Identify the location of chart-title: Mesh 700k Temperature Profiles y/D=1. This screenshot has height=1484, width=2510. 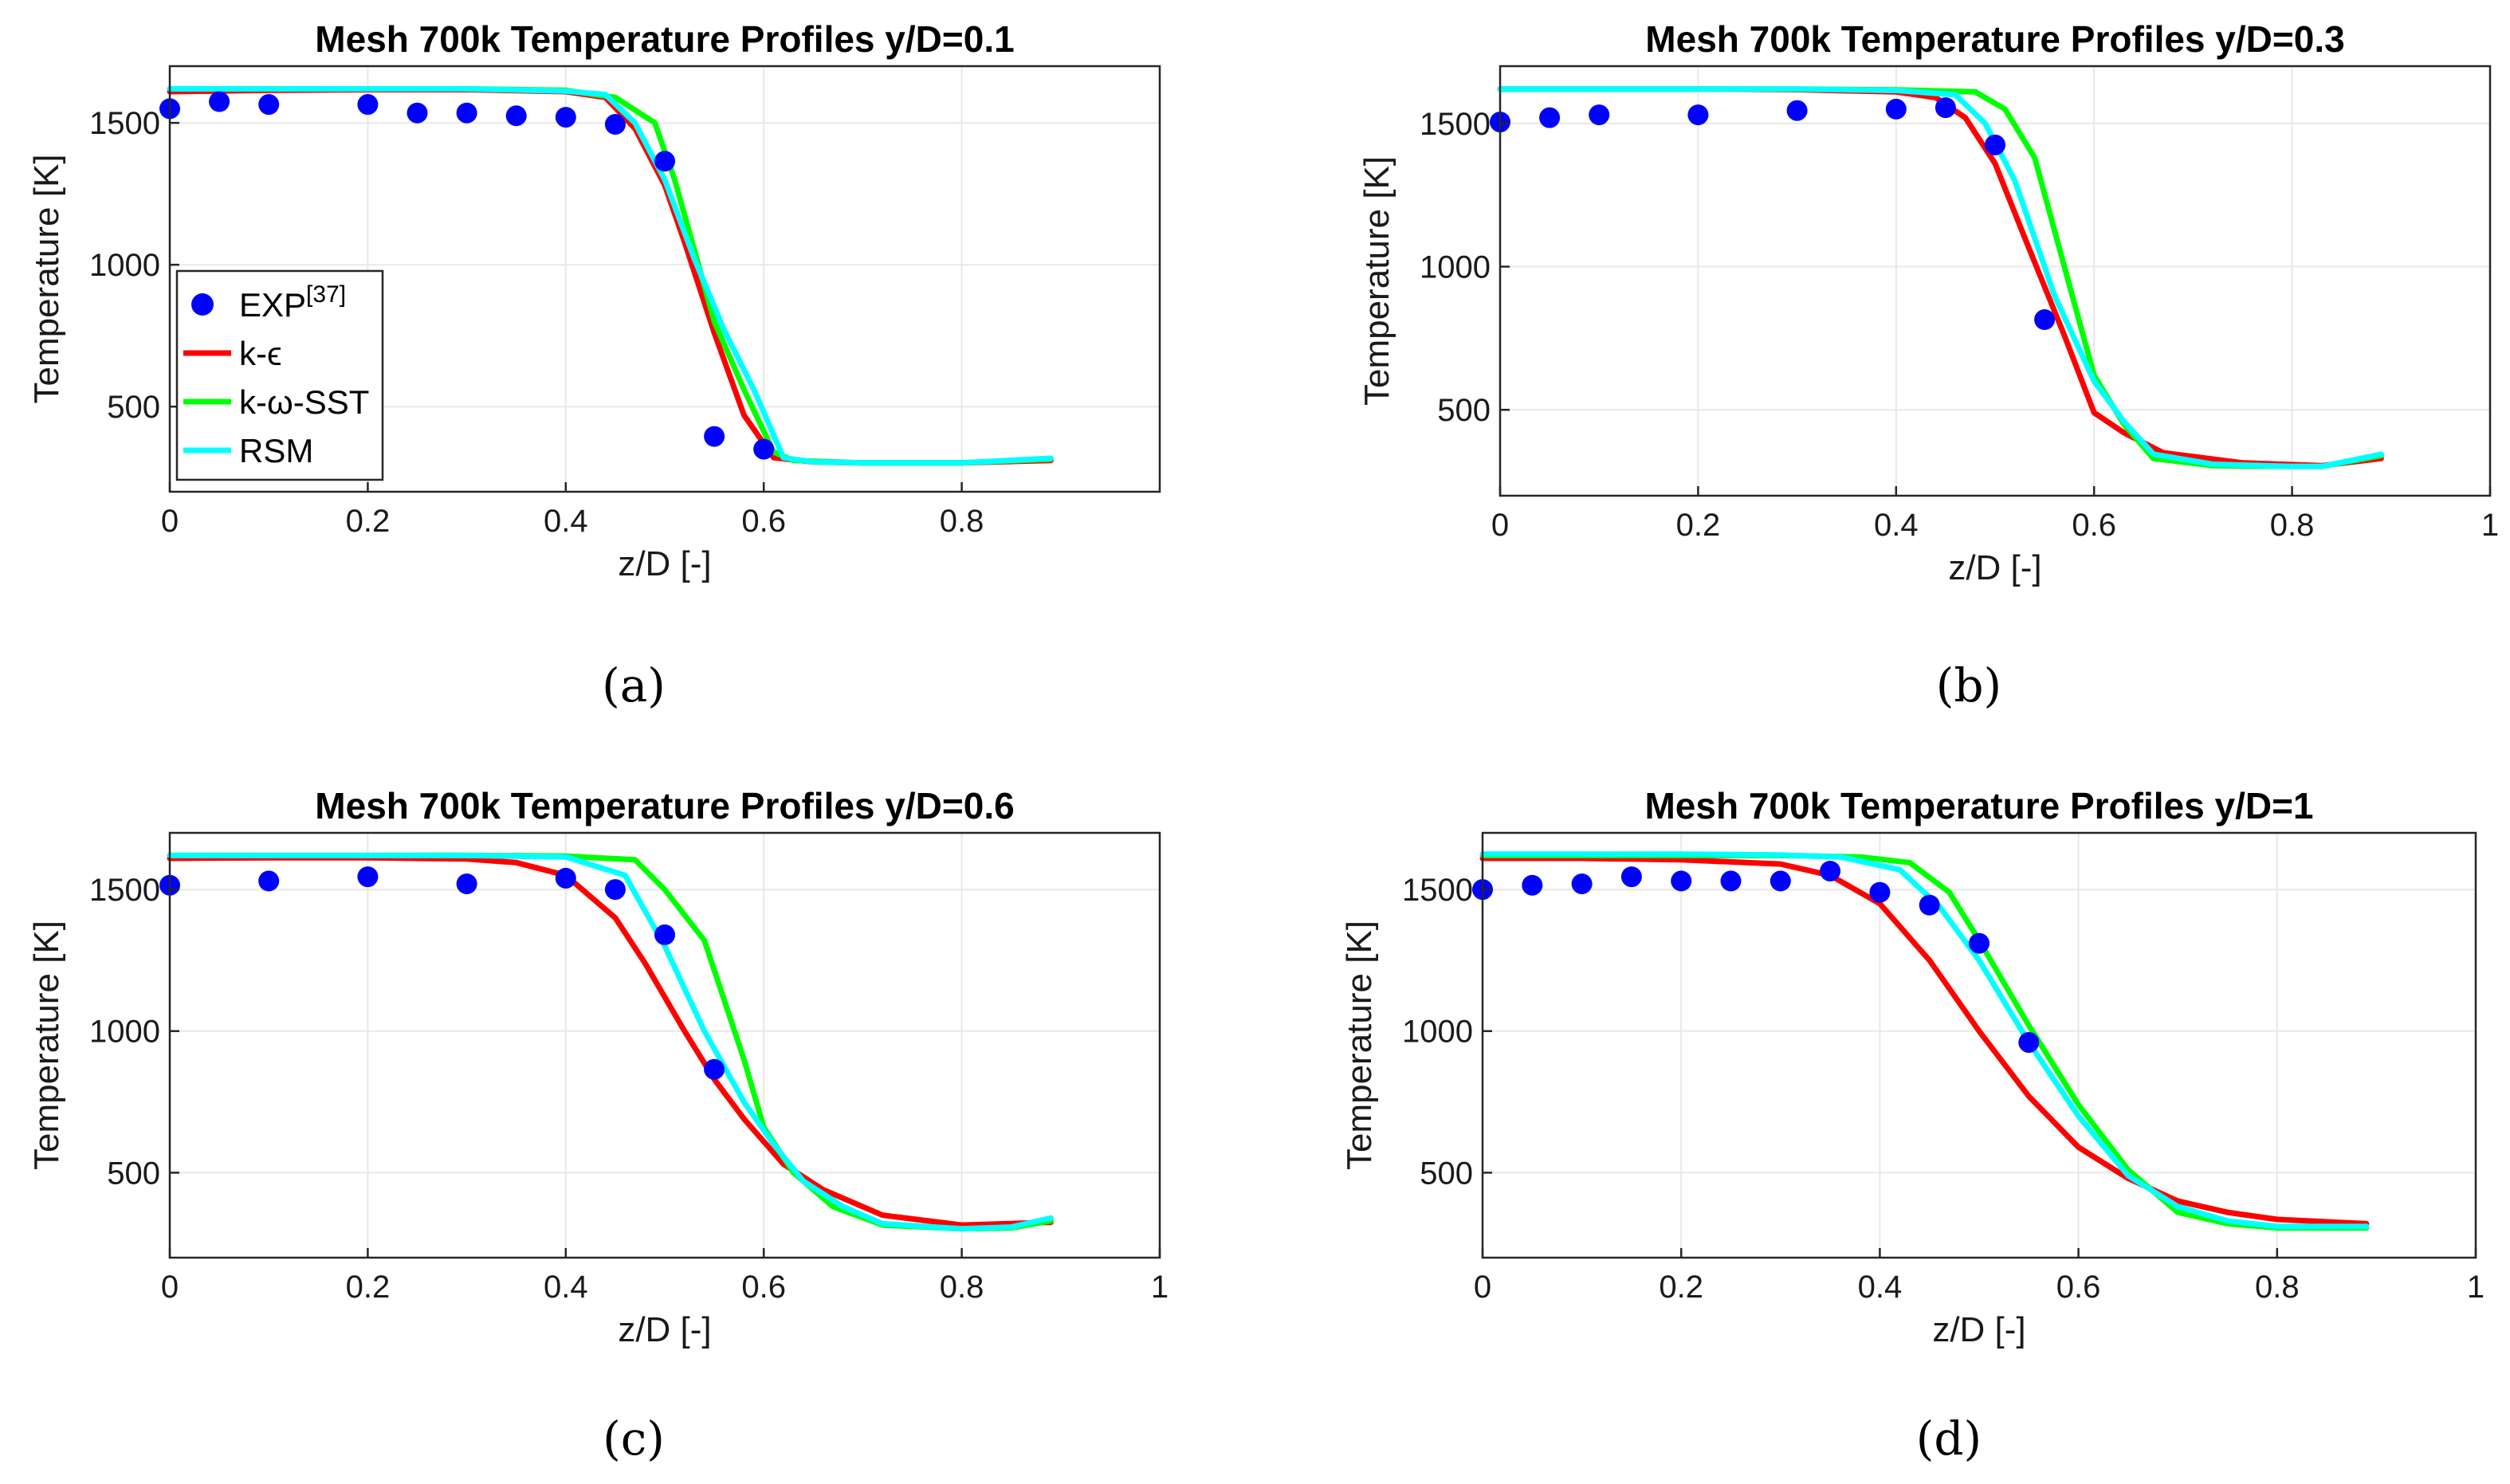
(1978, 805).